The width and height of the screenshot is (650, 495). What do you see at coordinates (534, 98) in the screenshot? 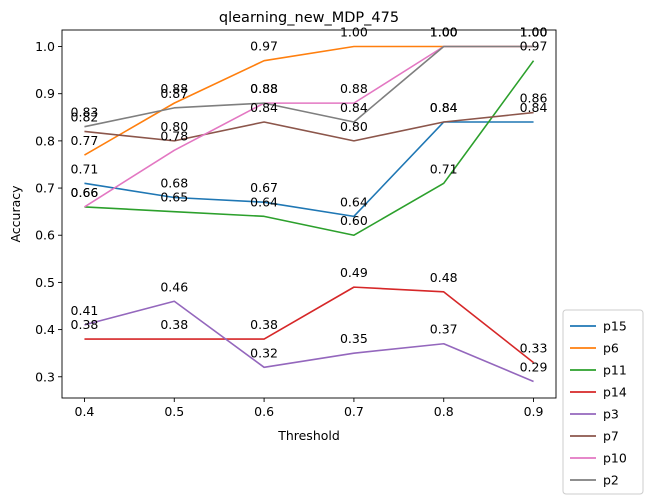
I see `data-label-p7: 0.86` at bounding box center [534, 98].